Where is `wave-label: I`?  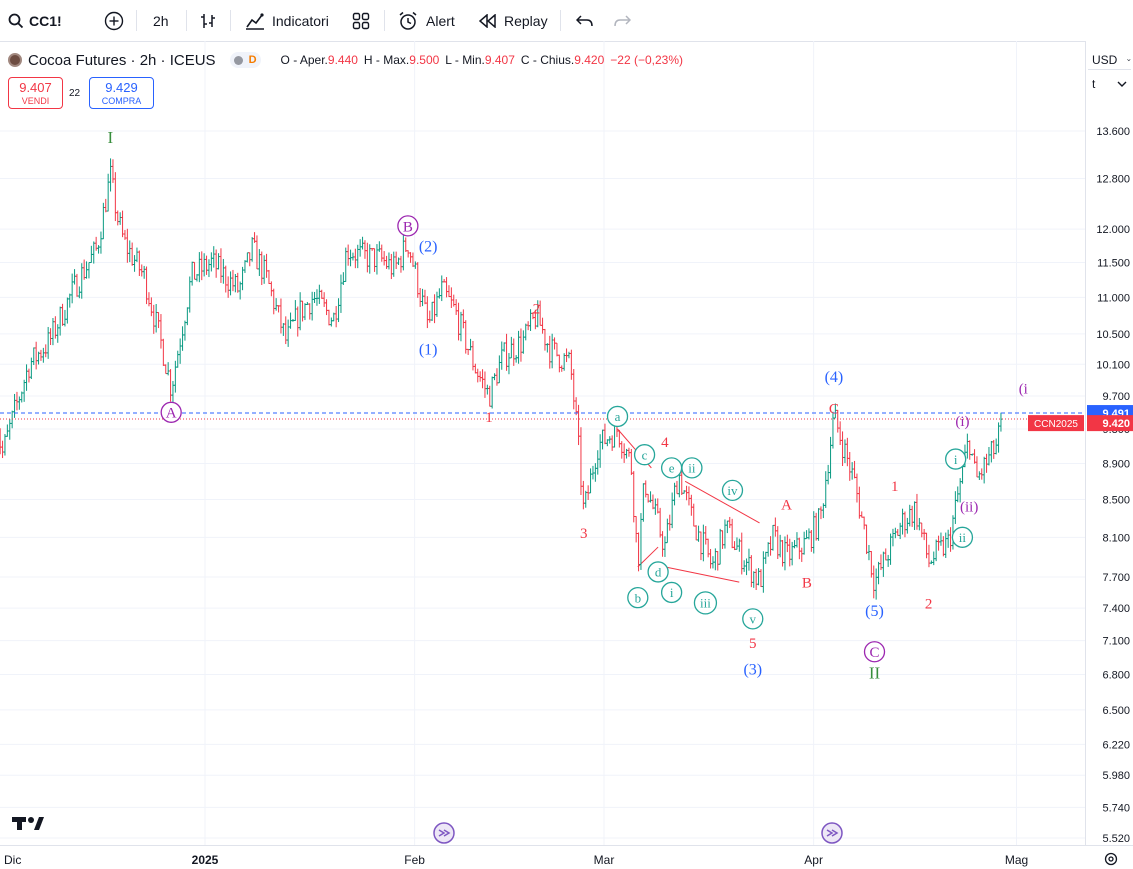
wave-label: I is located at coordinates (110, 137).